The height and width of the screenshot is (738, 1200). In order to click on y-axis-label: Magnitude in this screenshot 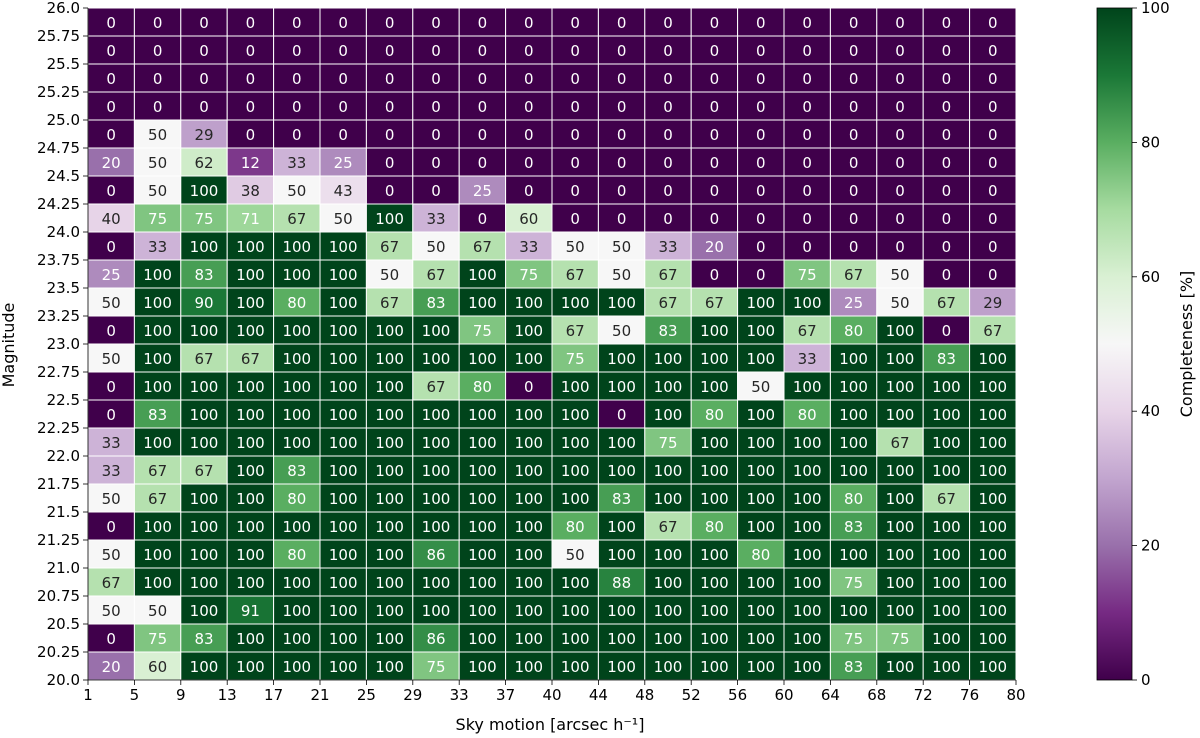, I will do `click(9, 345)`.